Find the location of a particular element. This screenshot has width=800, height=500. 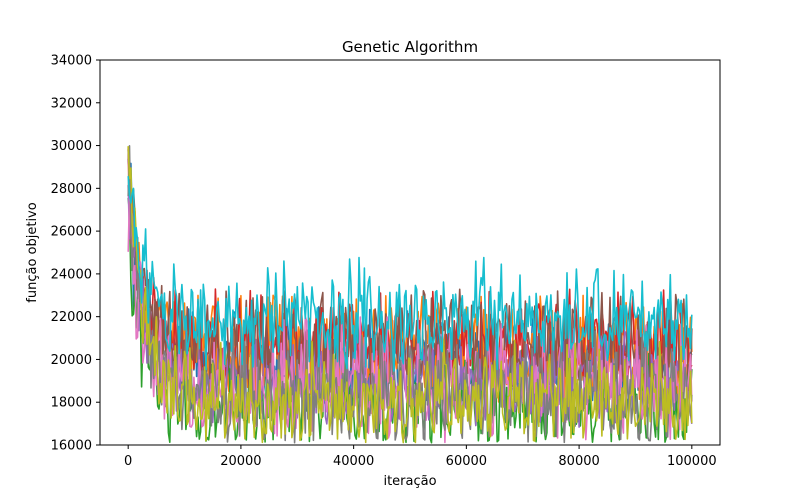

y-tick-label: 32000 is located at coordinates (71, 103).